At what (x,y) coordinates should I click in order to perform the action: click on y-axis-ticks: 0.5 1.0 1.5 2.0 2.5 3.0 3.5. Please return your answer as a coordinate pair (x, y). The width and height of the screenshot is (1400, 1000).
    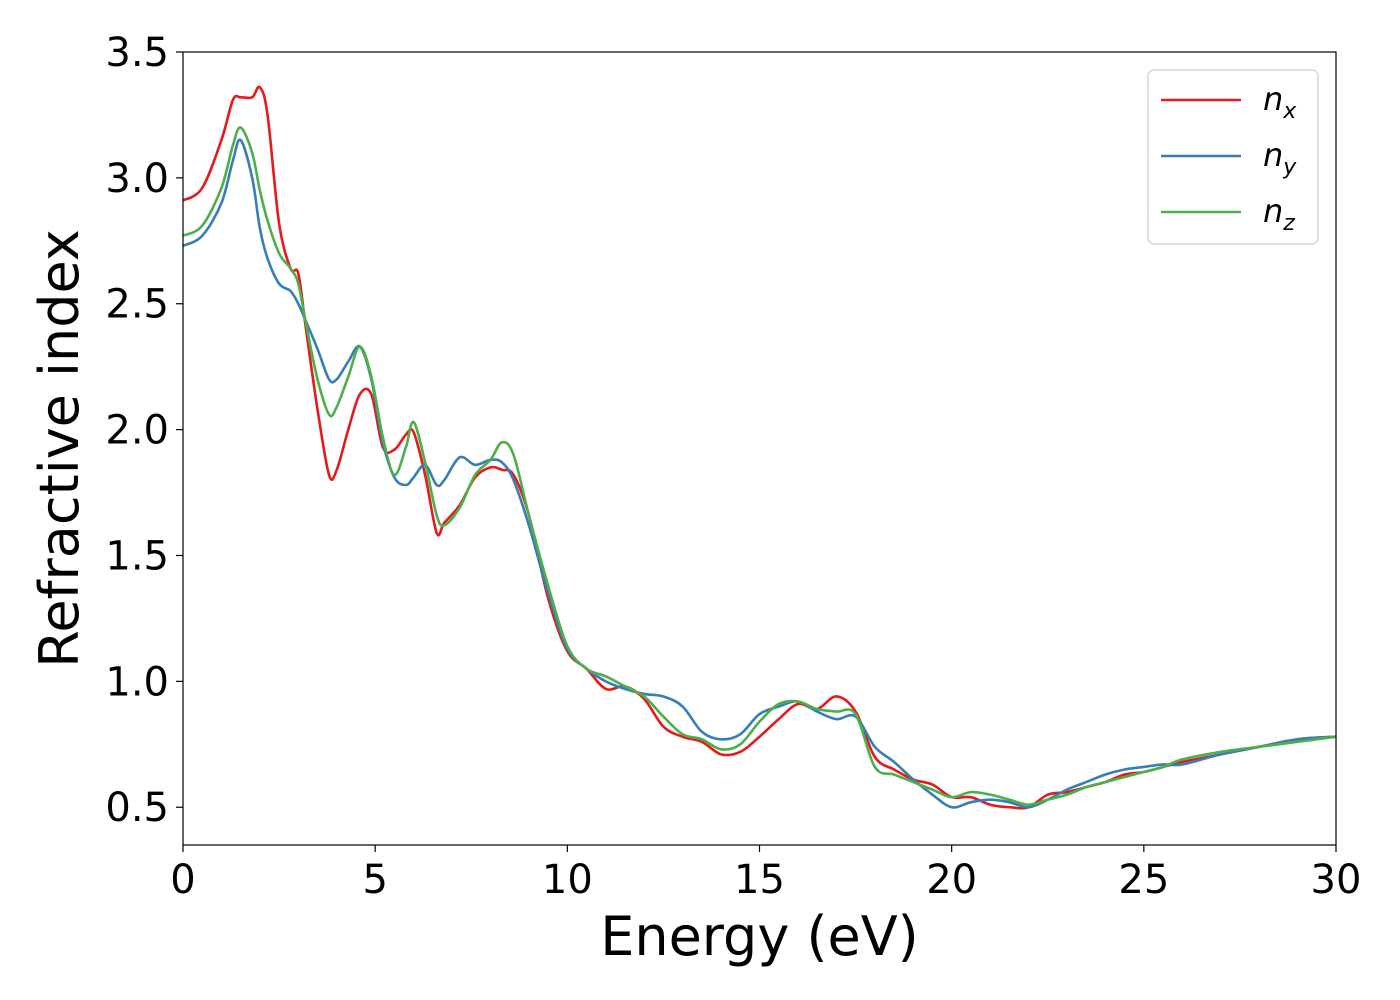
    Looking at the image, I should click on (144, 430).